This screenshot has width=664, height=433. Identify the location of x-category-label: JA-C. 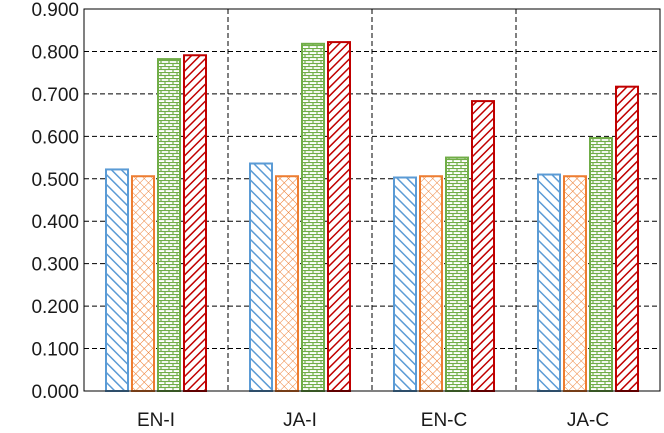
(588, 420).